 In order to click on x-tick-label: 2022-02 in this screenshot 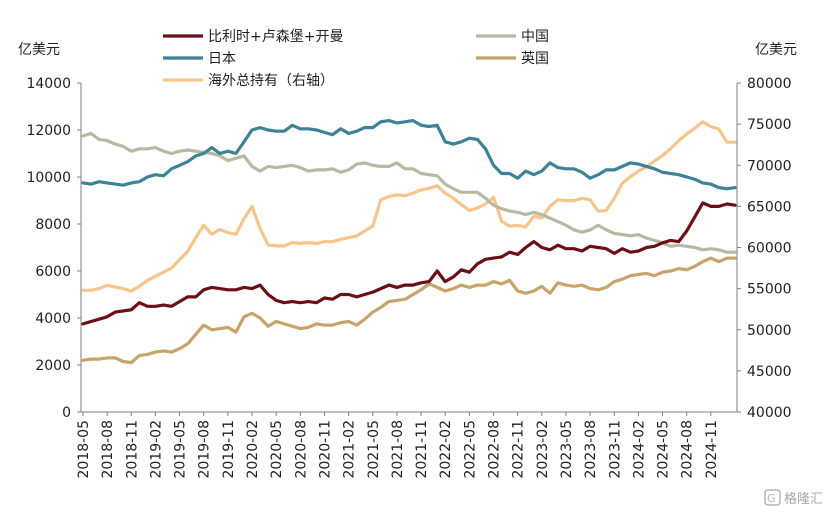, I will do `click(446, 449)`.